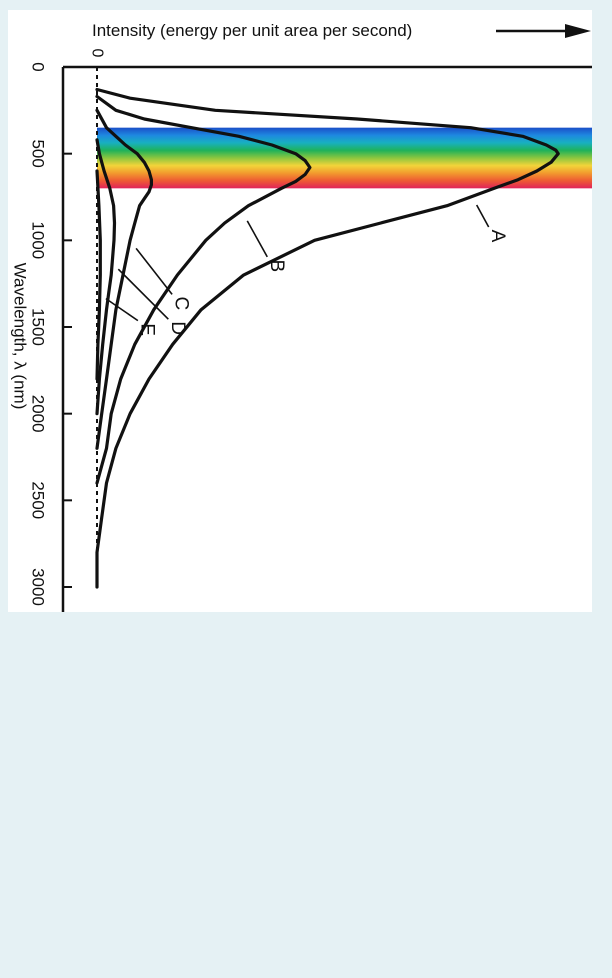  Describe the element at coordinates (50, 334) in the screenshot. I see `wavelength-ticks: 0 500 1000 1500 2000 2500 3000` at that location.